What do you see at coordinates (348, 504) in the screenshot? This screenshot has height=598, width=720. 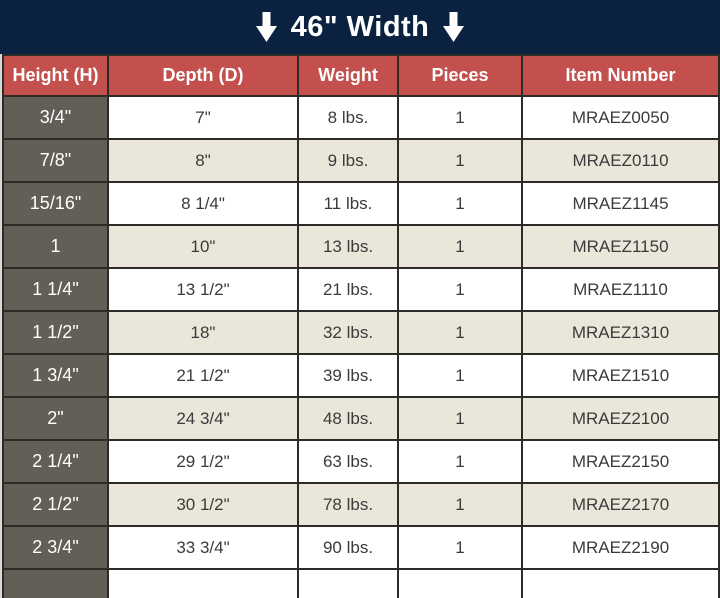 I see `weight-cell: 78 lbs.` at bounding box center [348, 504].